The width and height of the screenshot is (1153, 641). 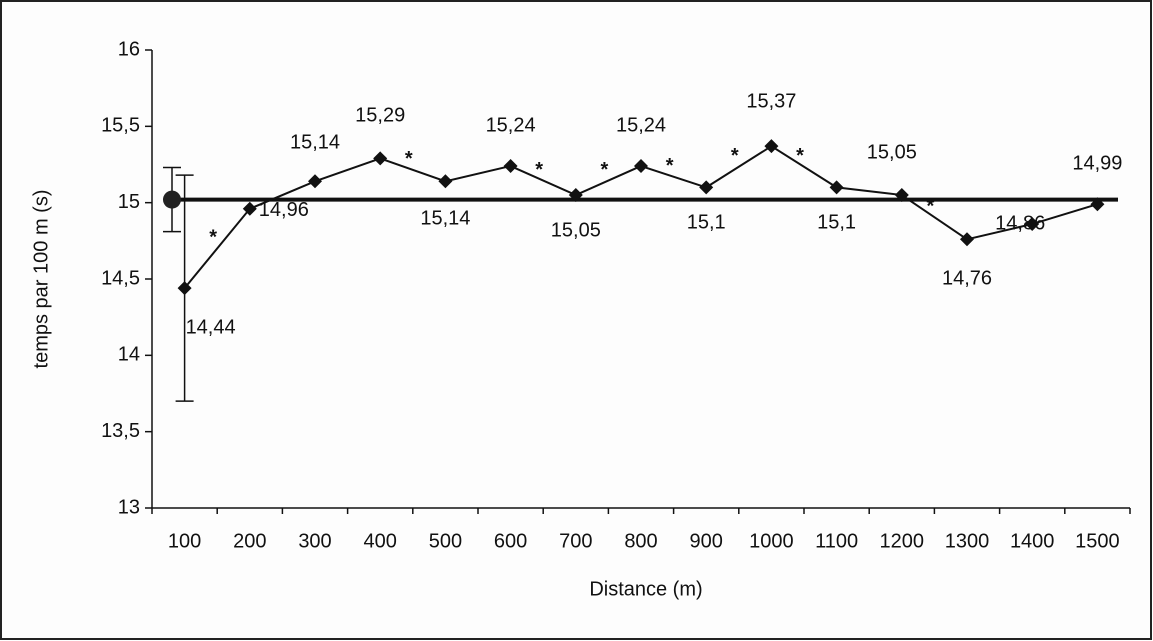 What do you see at coordinates (211, 327) in the screenshot?
I see `data-label: 14,44` at bounding box center [211, 327].